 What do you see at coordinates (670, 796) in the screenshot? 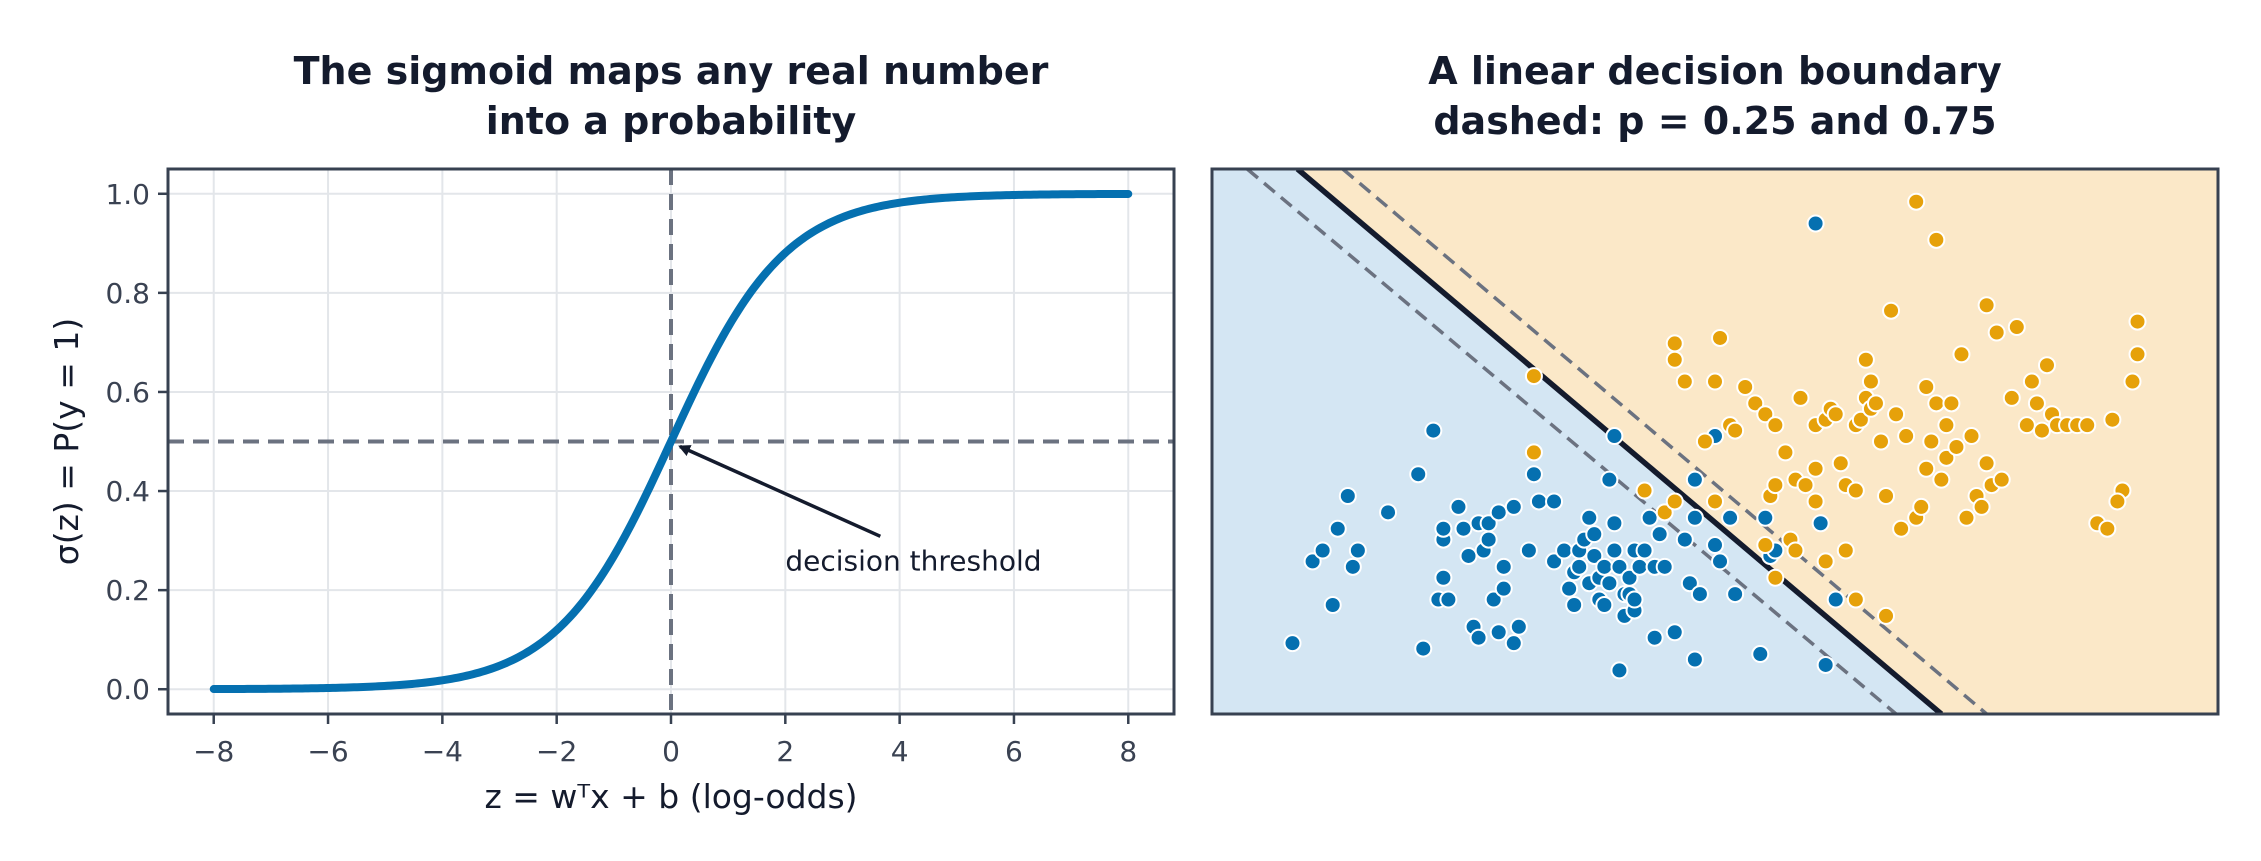
I see `x-axis-label: z = wᵀx + b (log-odds)` at bounding box center [670, 796].